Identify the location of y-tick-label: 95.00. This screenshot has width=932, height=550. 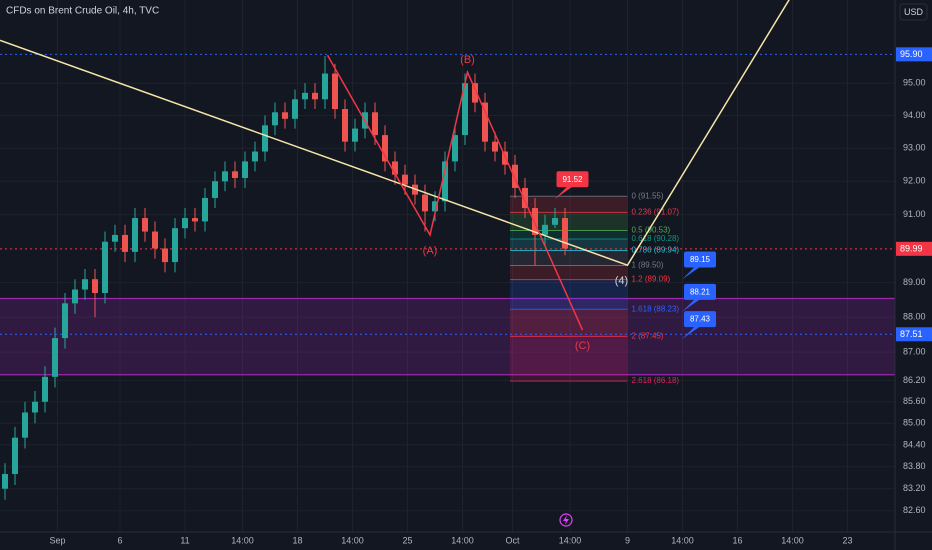
(914, 83).